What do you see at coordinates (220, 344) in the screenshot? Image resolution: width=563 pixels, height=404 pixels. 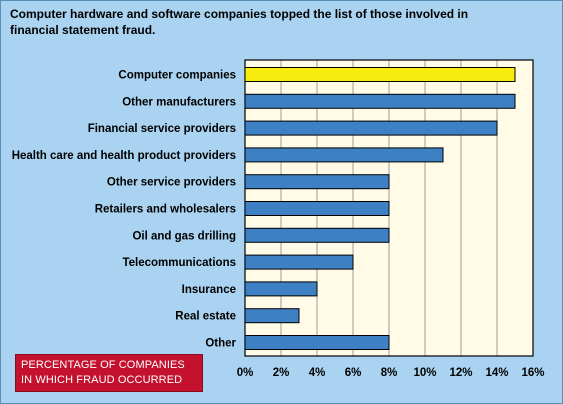 I see `category-label: Other` at bounding box center [220, 344].